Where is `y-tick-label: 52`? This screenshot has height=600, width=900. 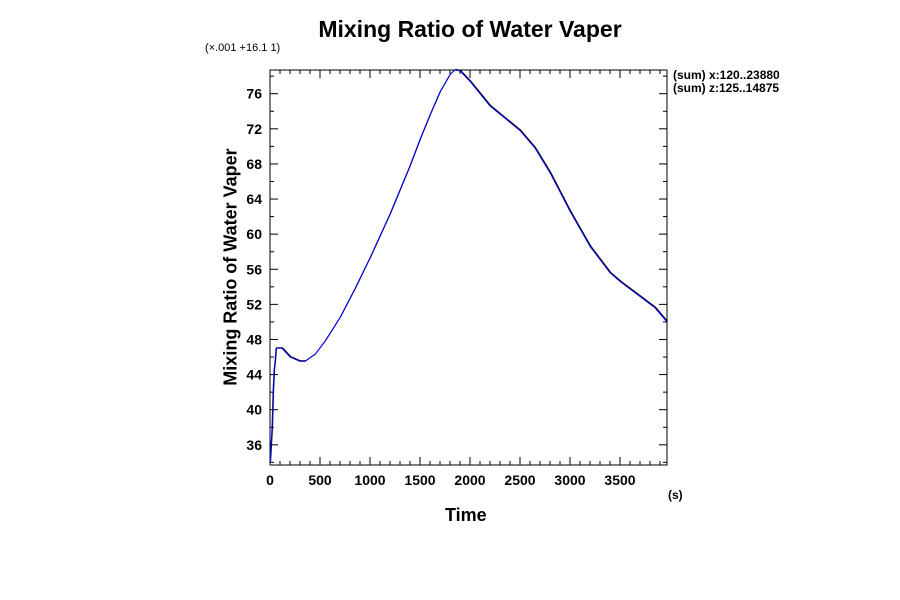
y-tick-label: 52 is located at coordinates (254, 304).